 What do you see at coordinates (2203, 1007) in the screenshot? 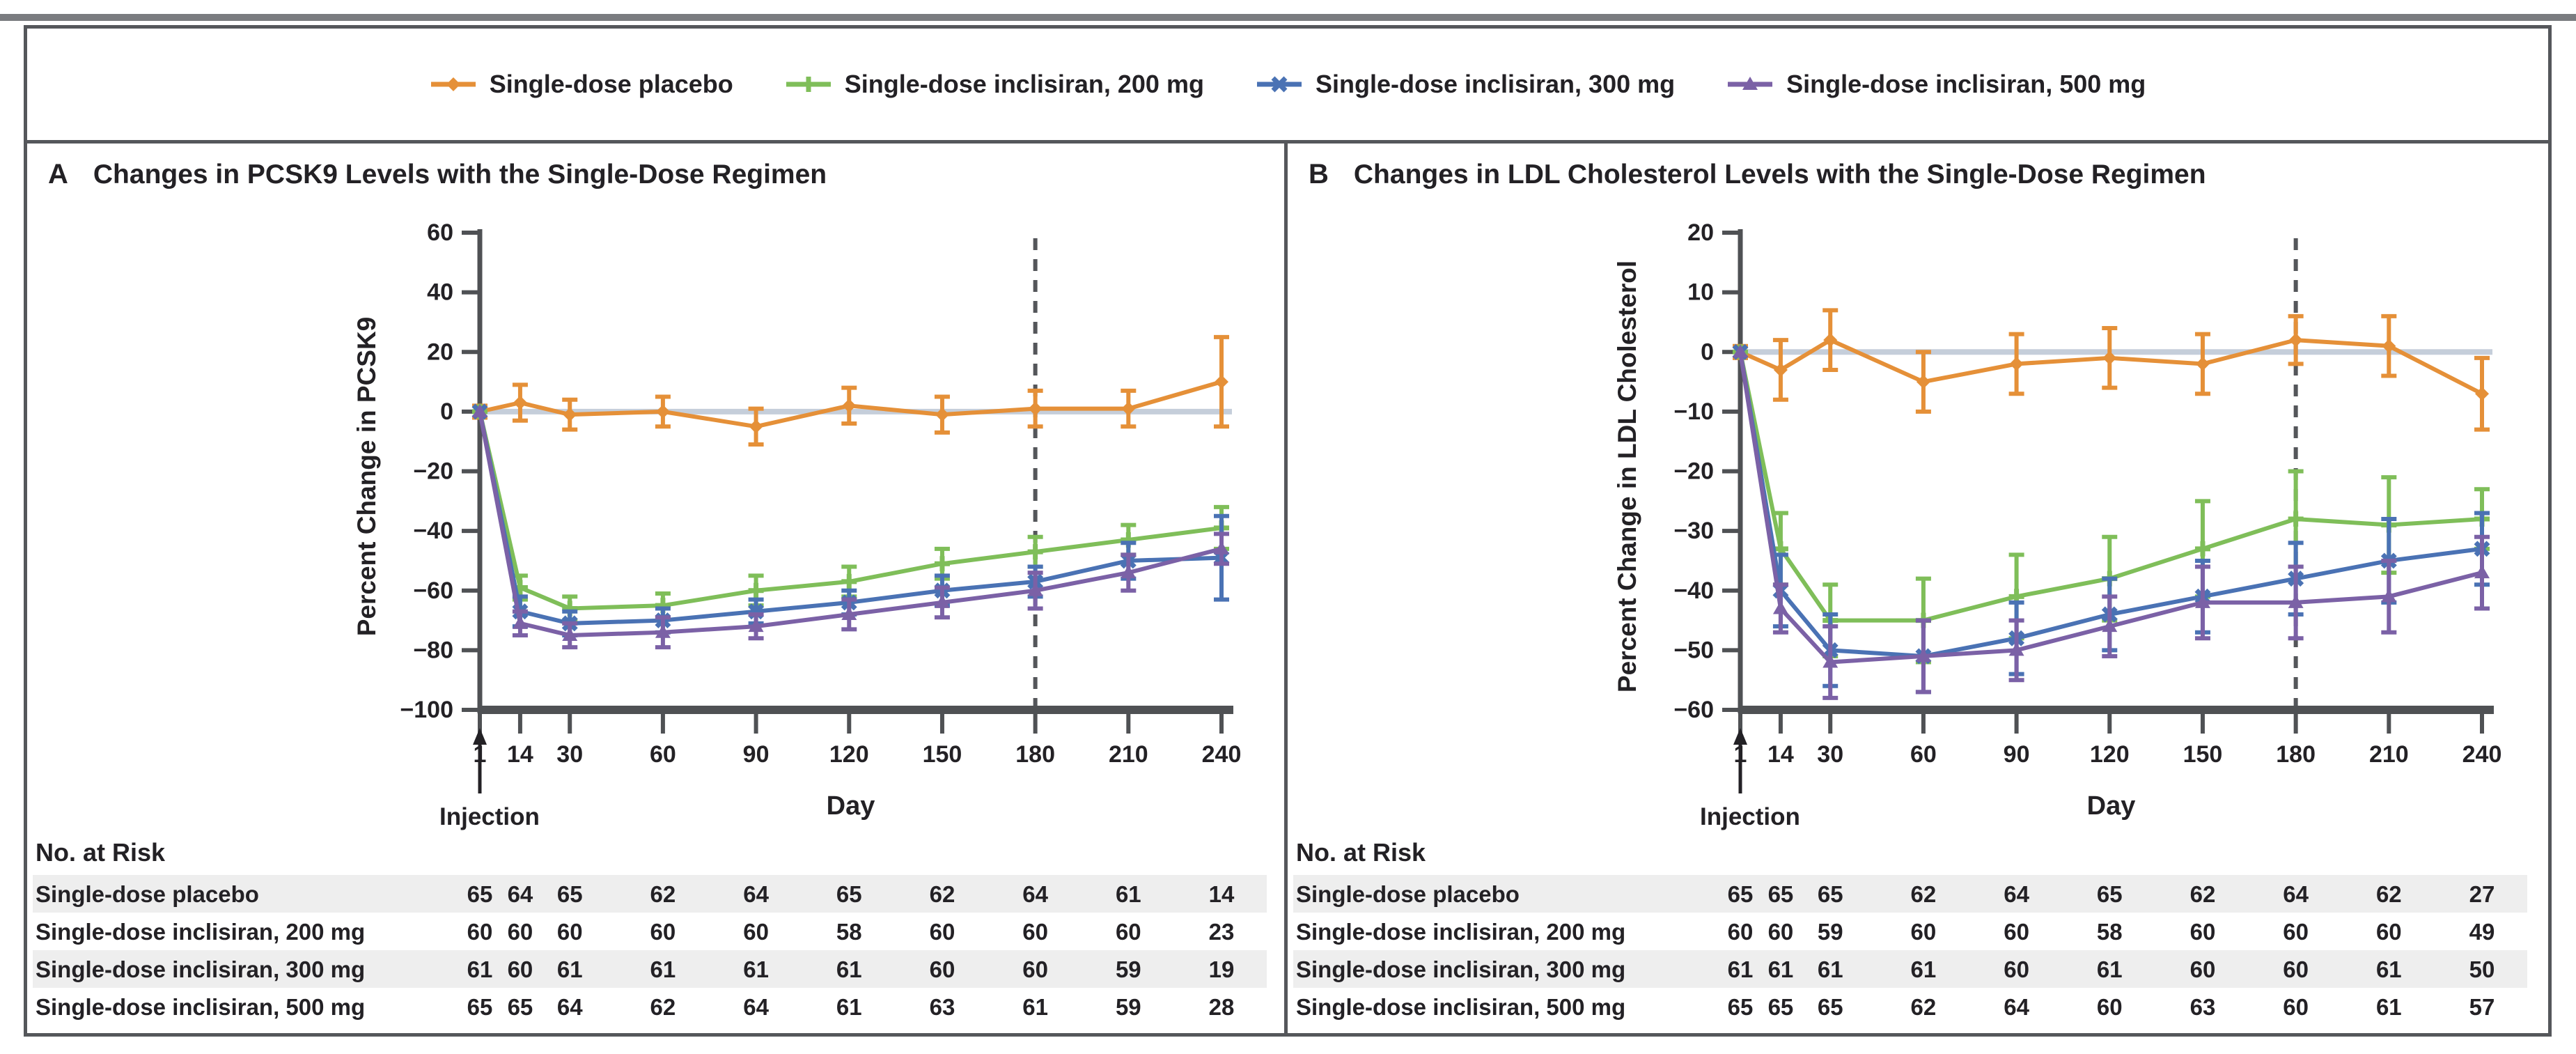
I see `at-risk-count: 63` at bounding box center [2203, 1007].